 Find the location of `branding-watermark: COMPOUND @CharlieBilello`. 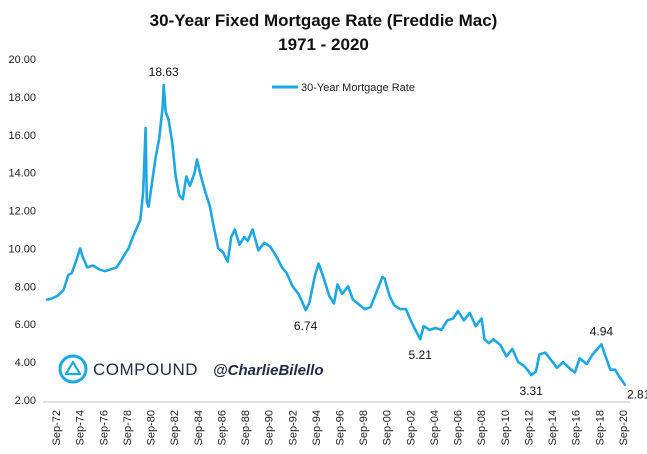

branding-watermark: COMPOUND @CharlieBilello is located at coordinates (191, 369).